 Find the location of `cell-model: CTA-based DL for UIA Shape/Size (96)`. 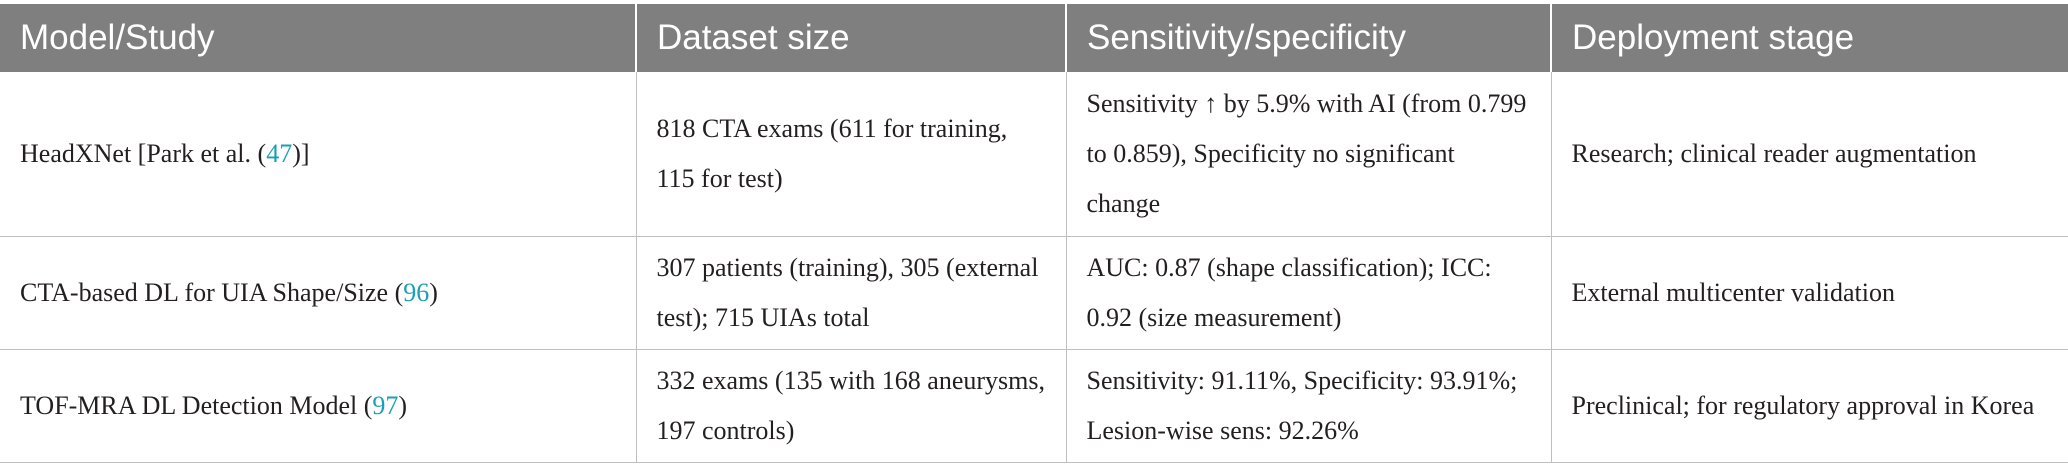

cell-model: CTA-based DL for UIA Shape/Size (96) is located at coordinates (318, 293).